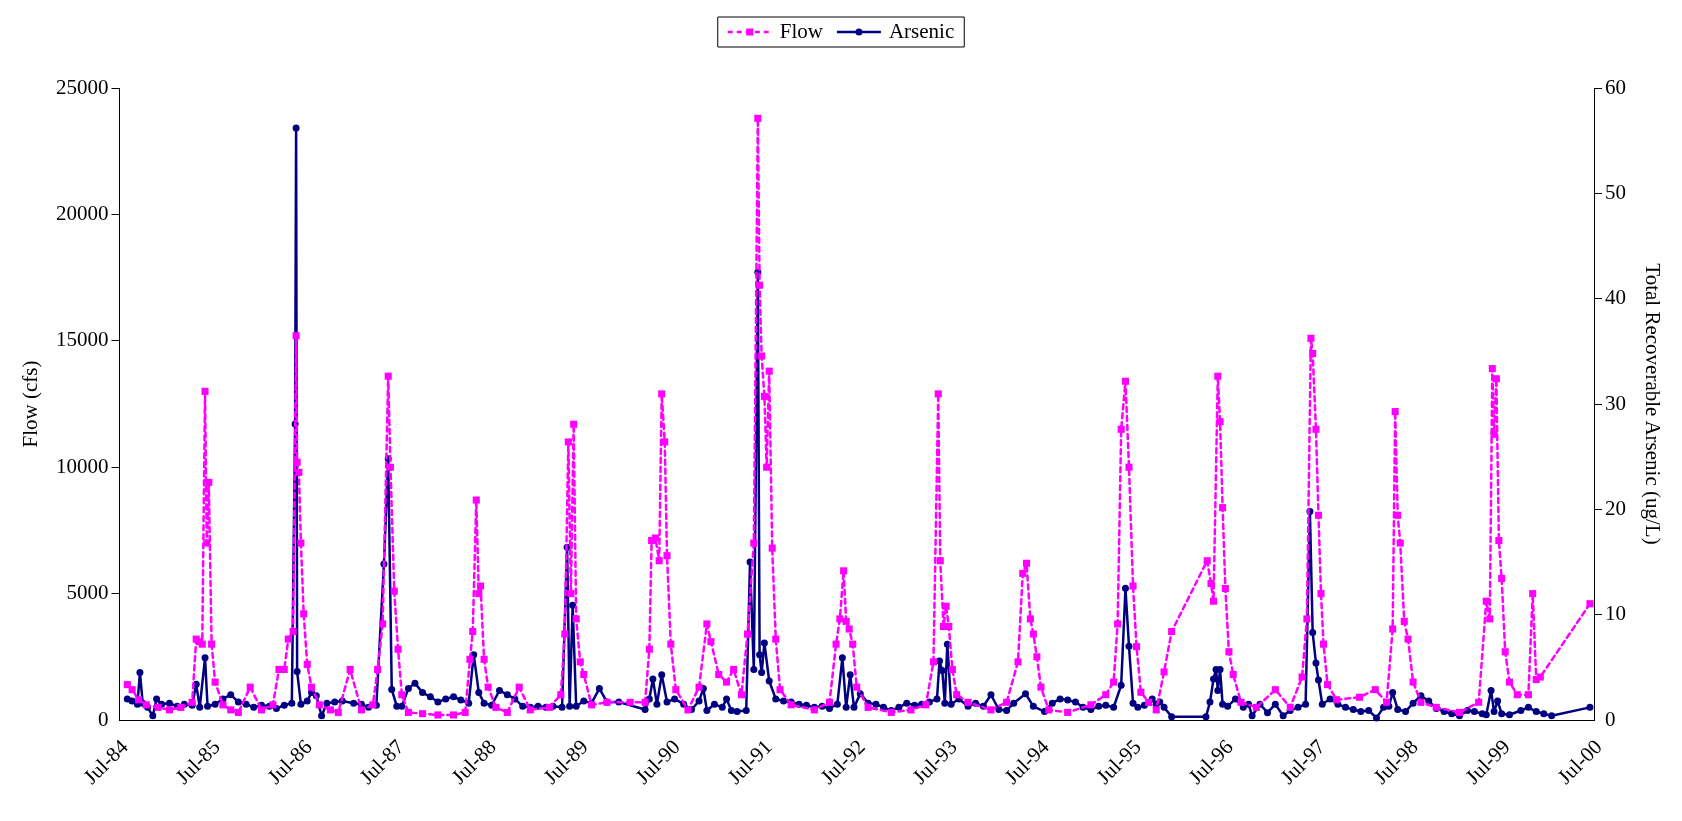  I want to click on y2-tick-label: 10, so click(1615, 613).